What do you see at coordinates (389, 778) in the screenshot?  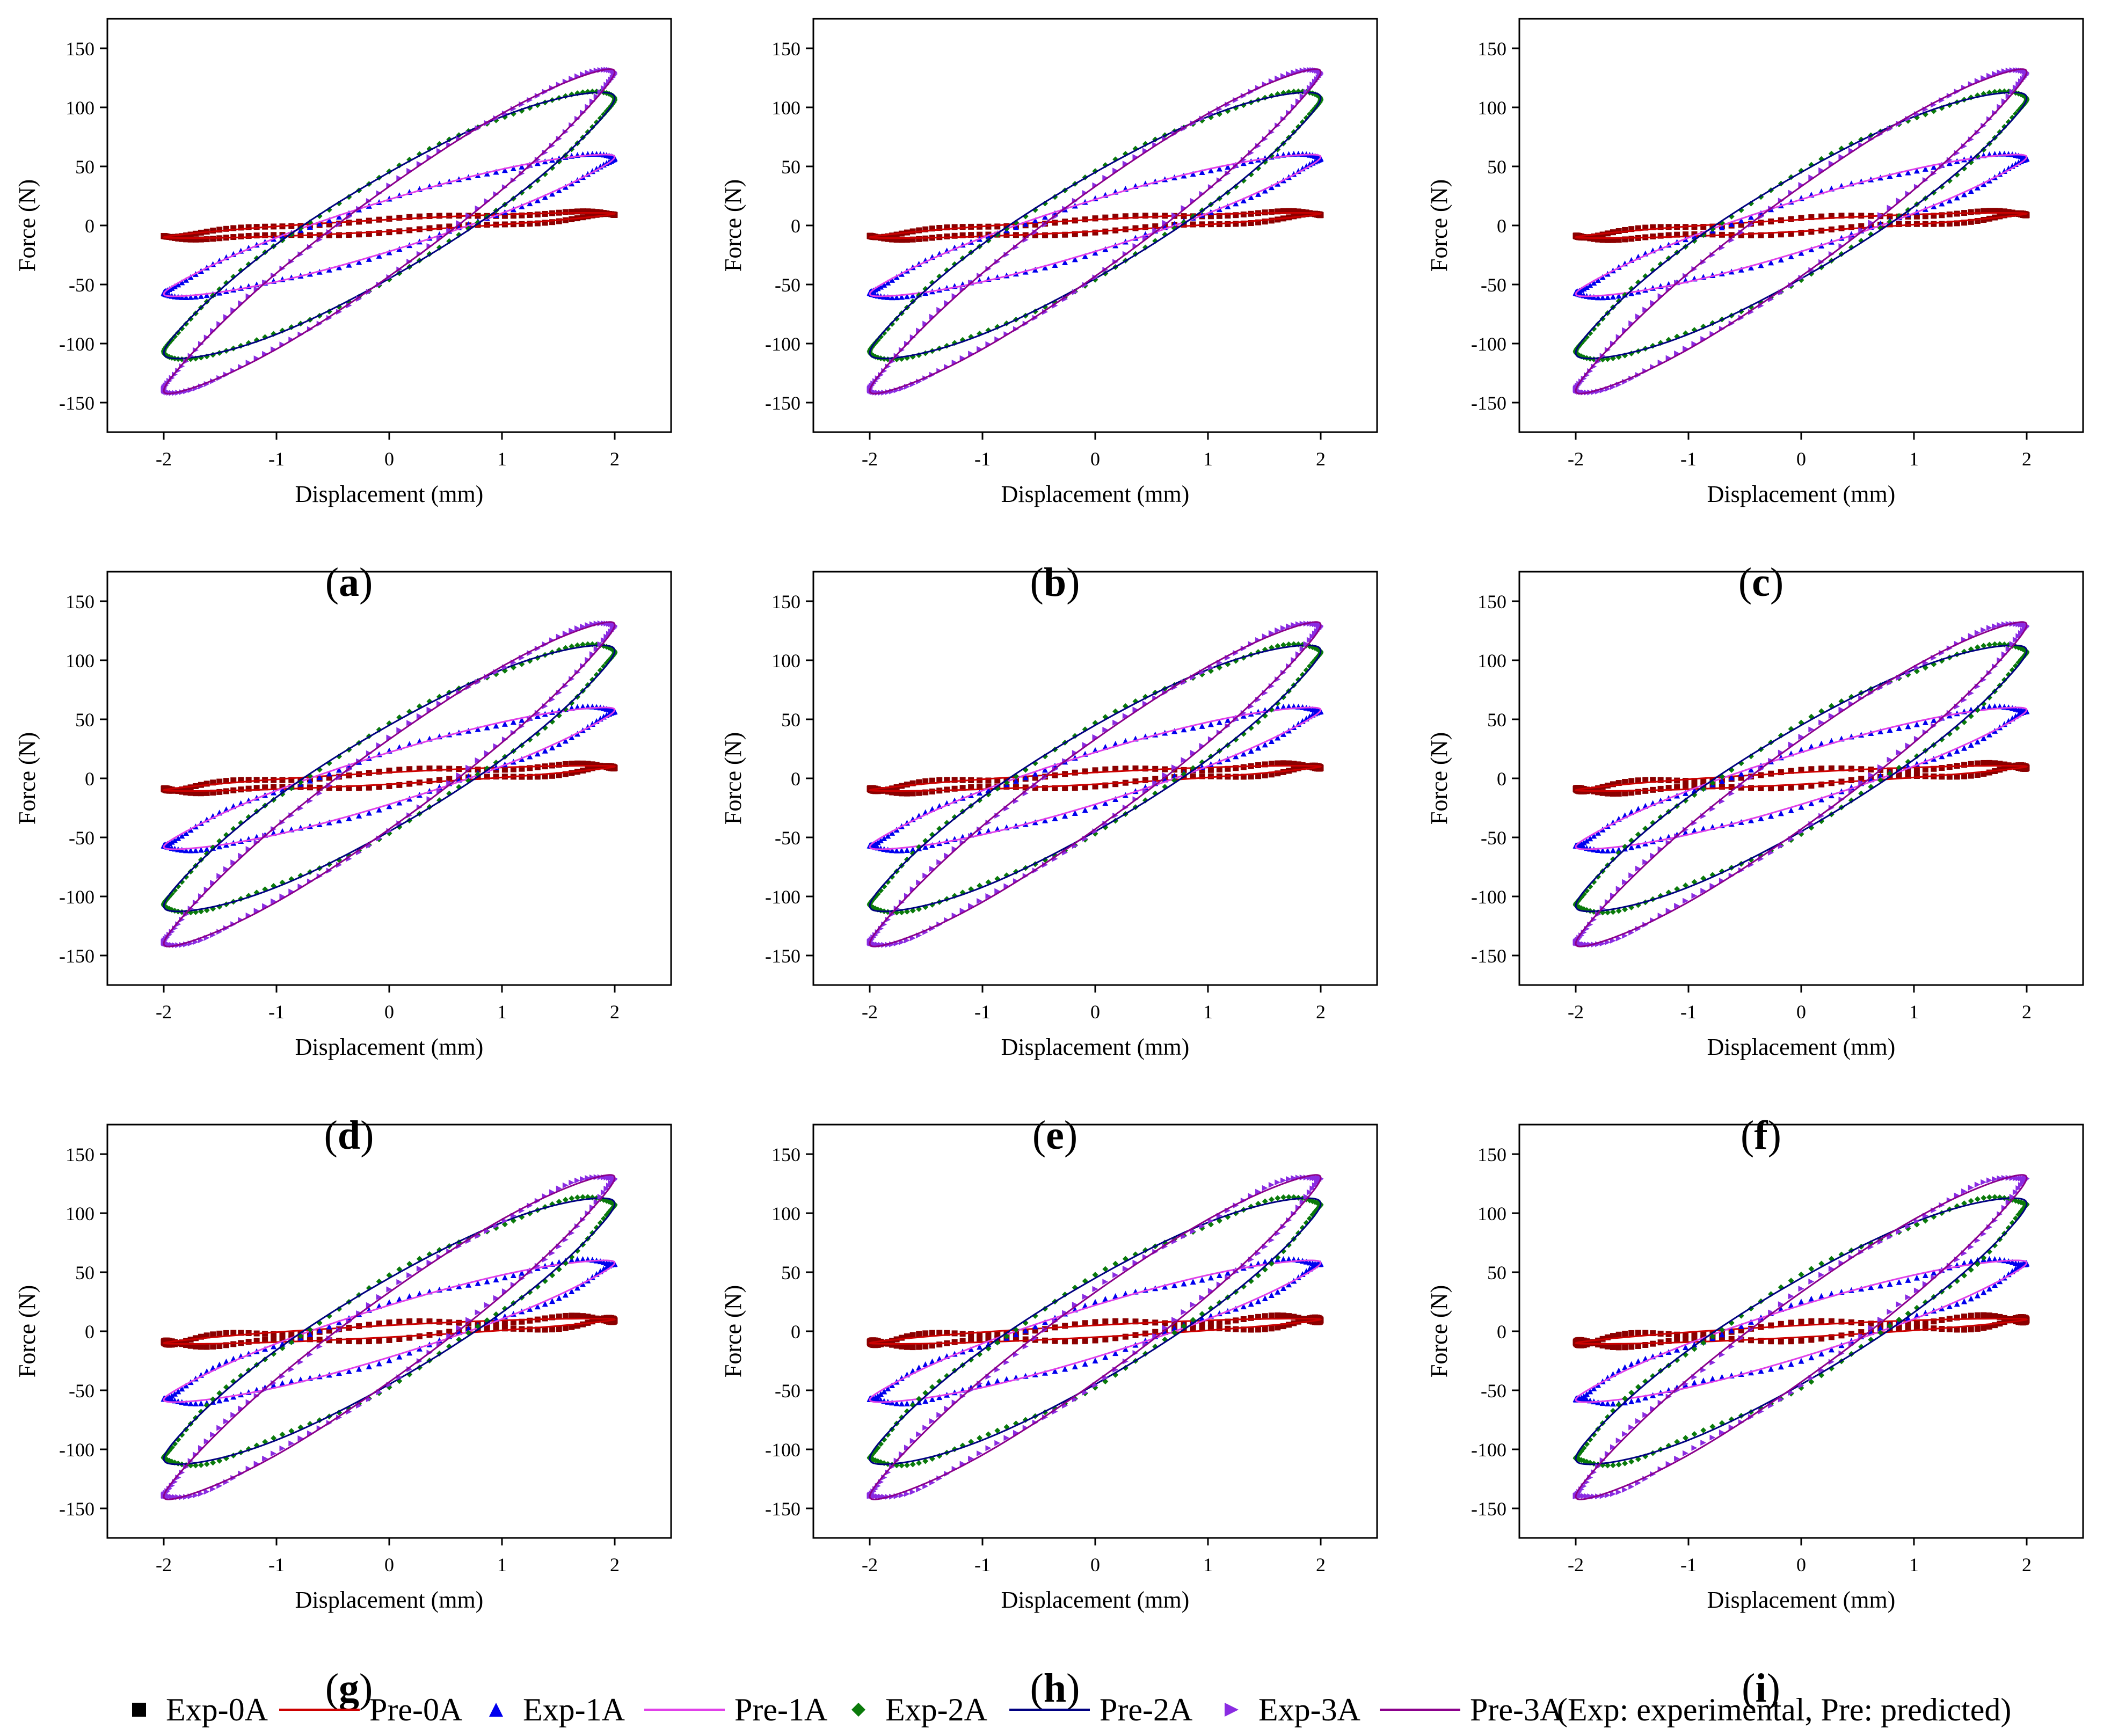 I see `exp-markers-2A` at bounding box center [389, 778].